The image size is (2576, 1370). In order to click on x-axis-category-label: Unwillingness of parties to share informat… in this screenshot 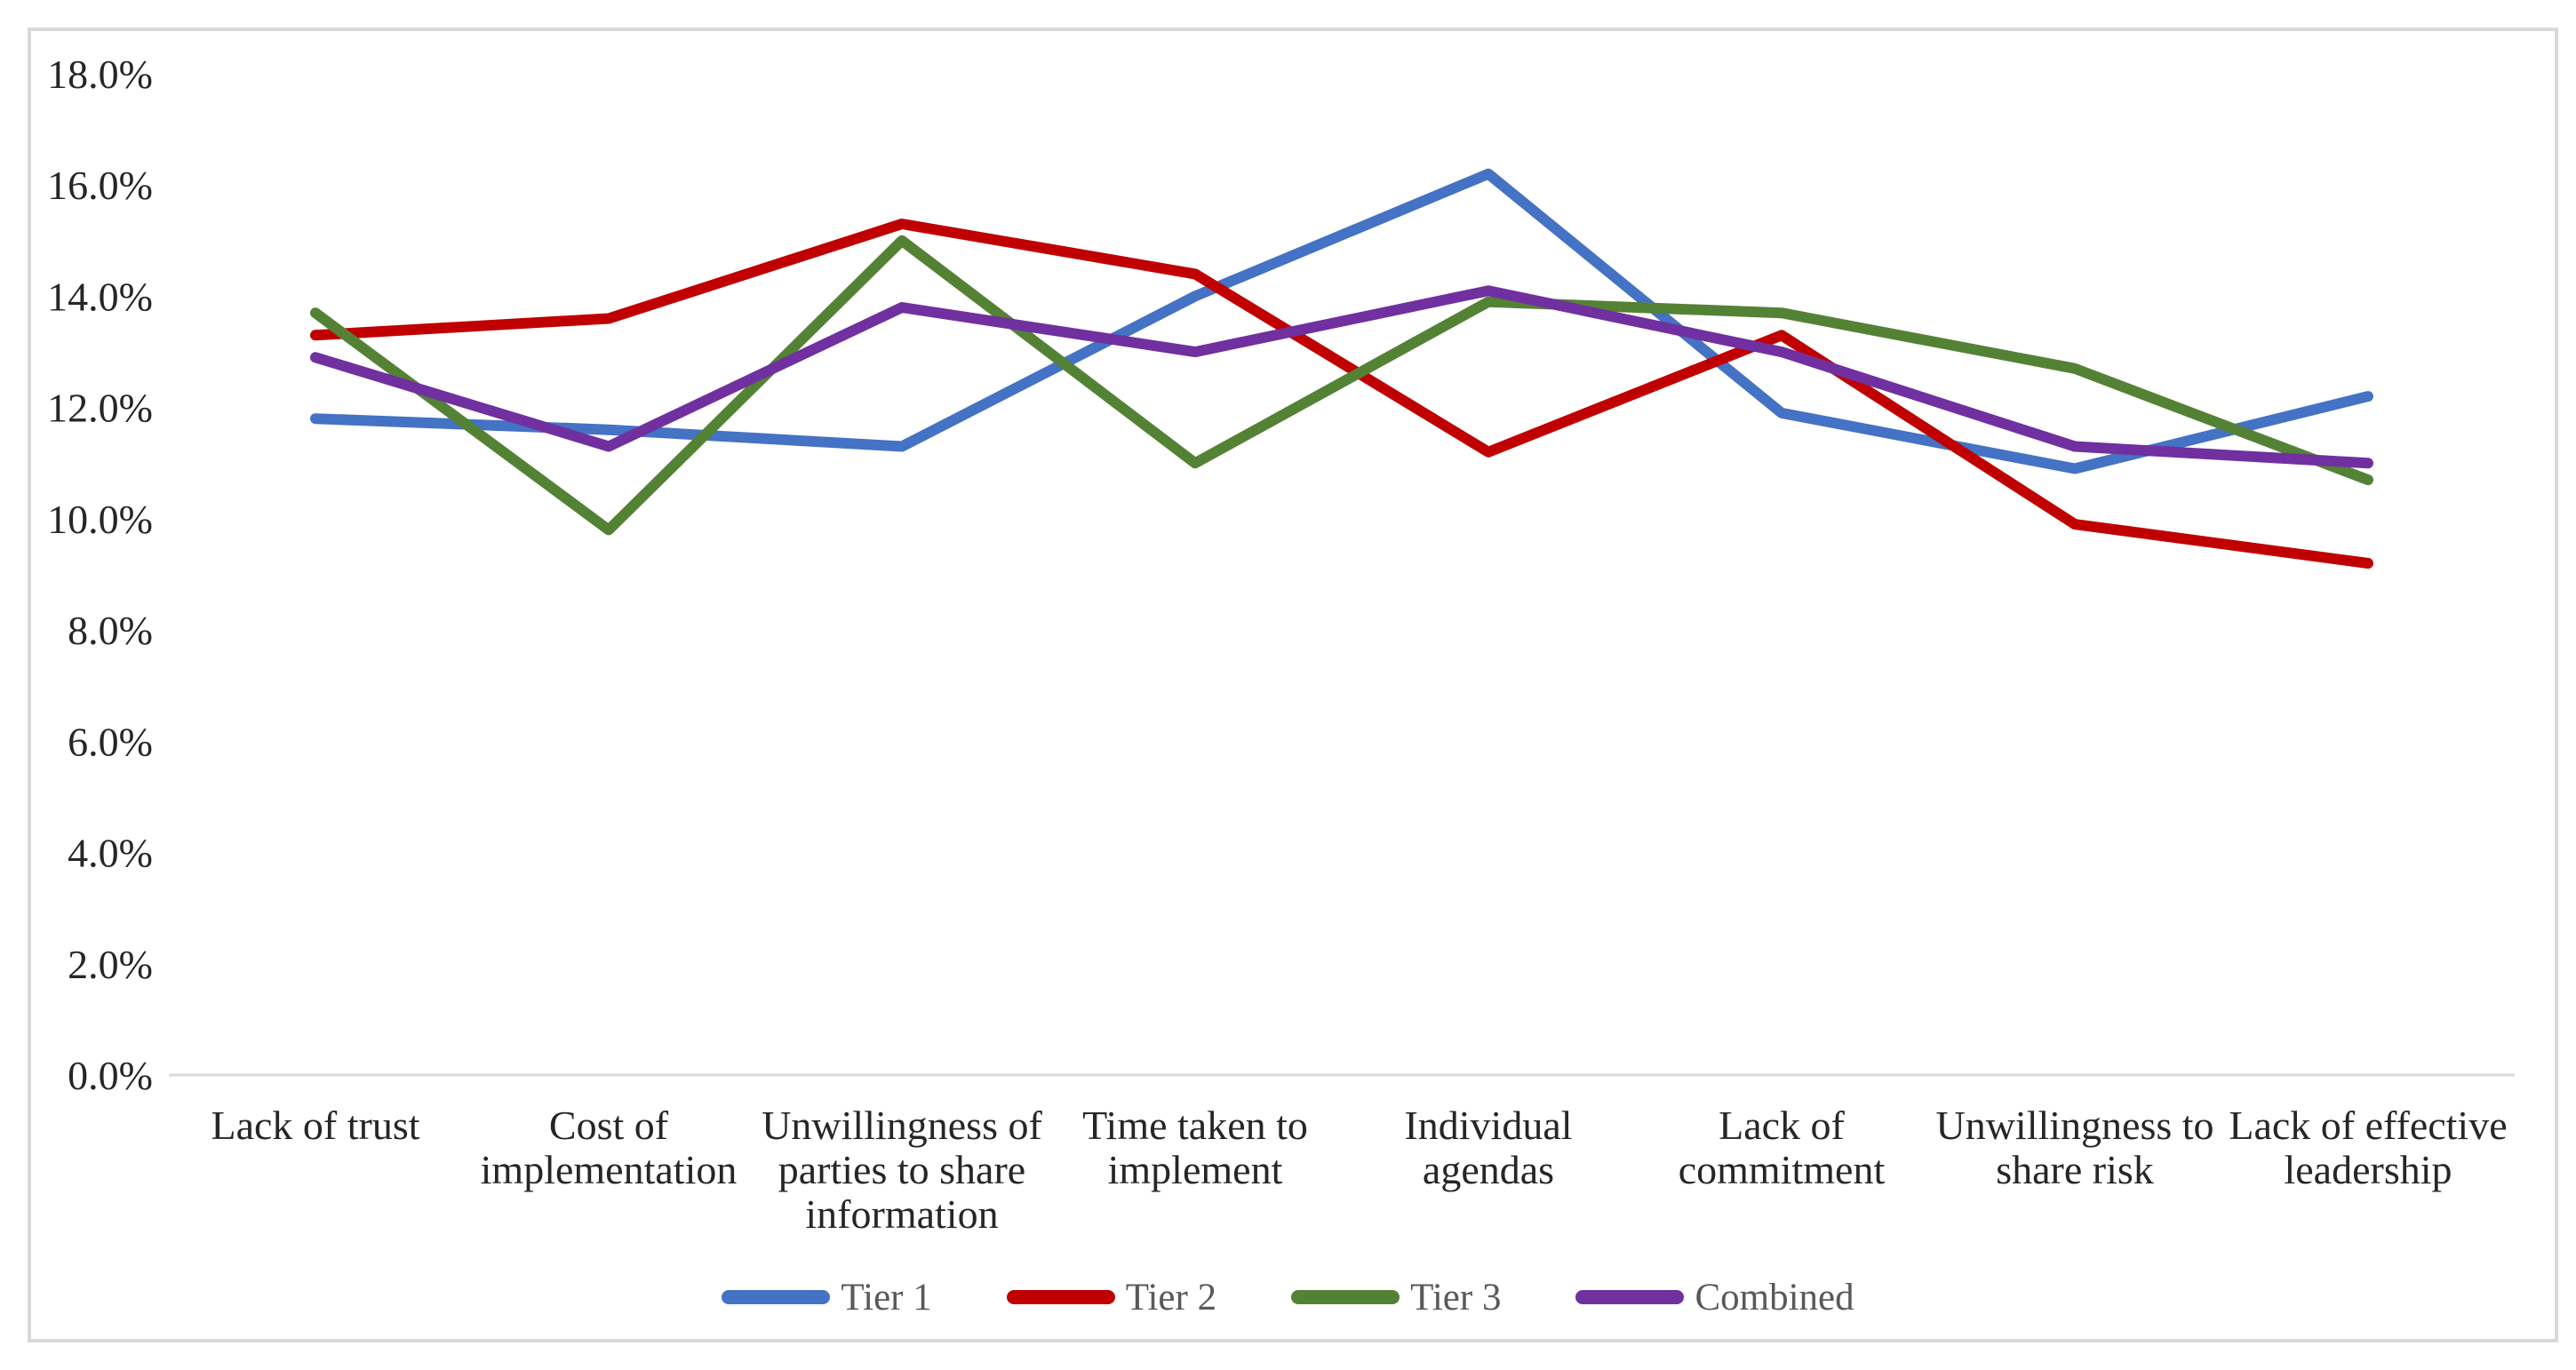, I will do `click(902, 1170)`.